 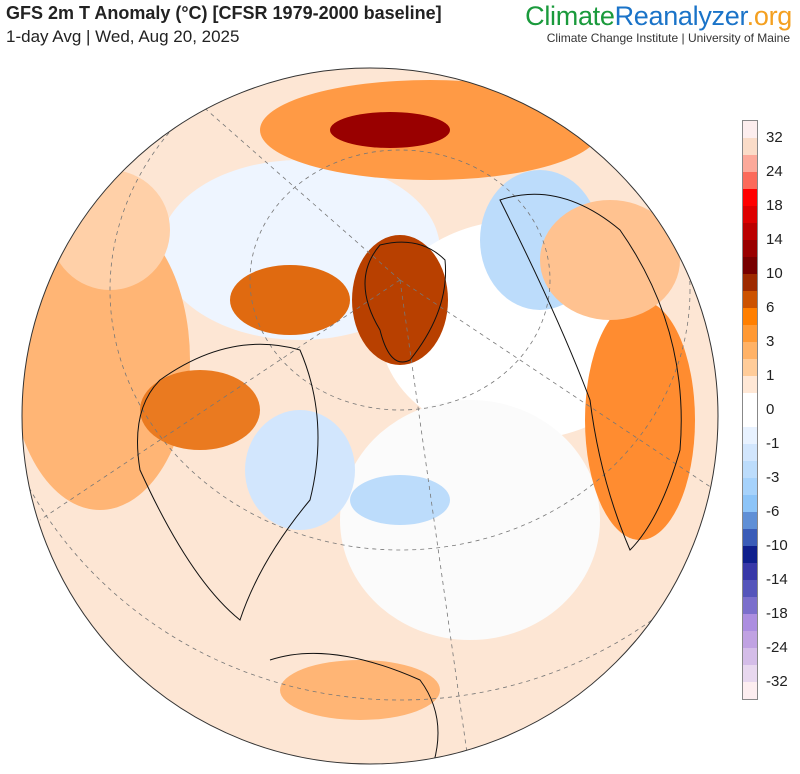 What do you see at coordinates (777, 579) in the screenshot?
I see `colorbar-label: -14` at bounding box center [777, 579].